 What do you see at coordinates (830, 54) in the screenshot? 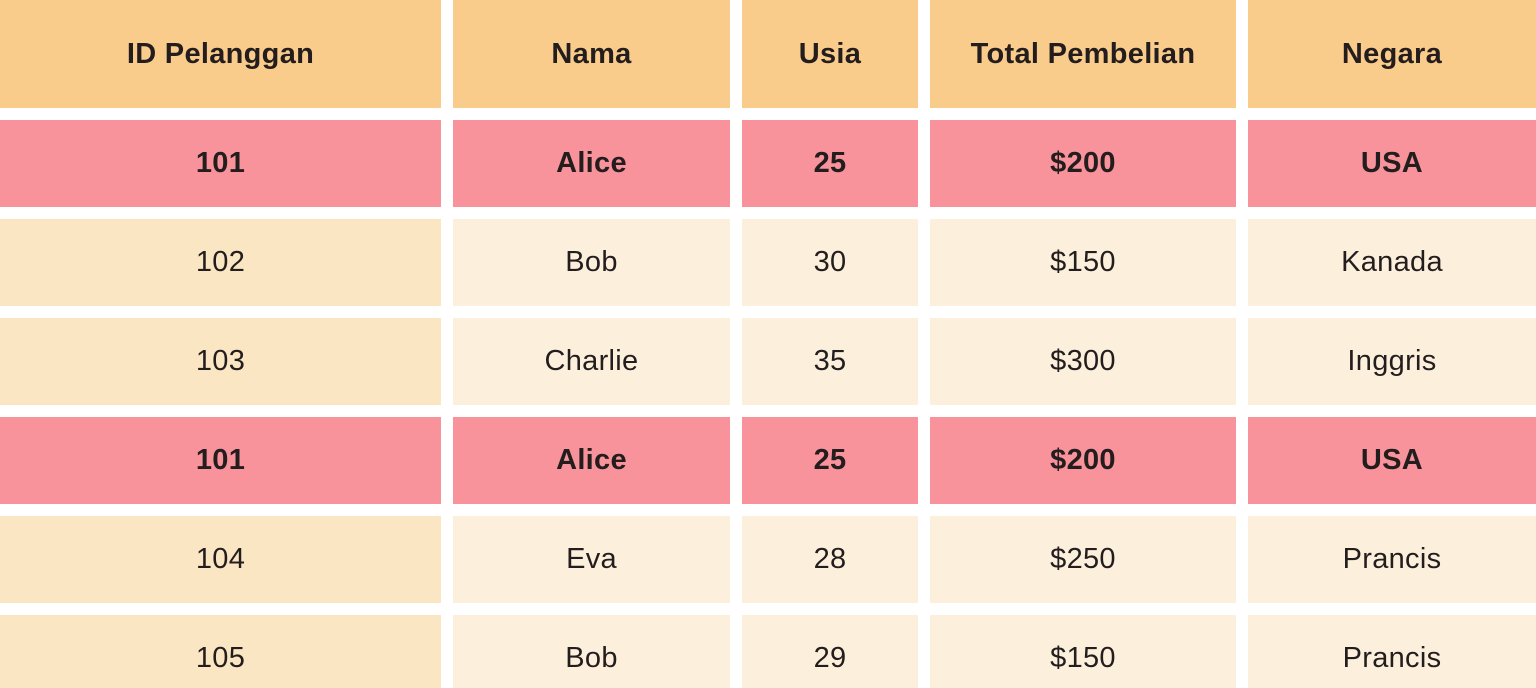
I see `header-cell-usia: Usia` at bounding box center [830, 54].